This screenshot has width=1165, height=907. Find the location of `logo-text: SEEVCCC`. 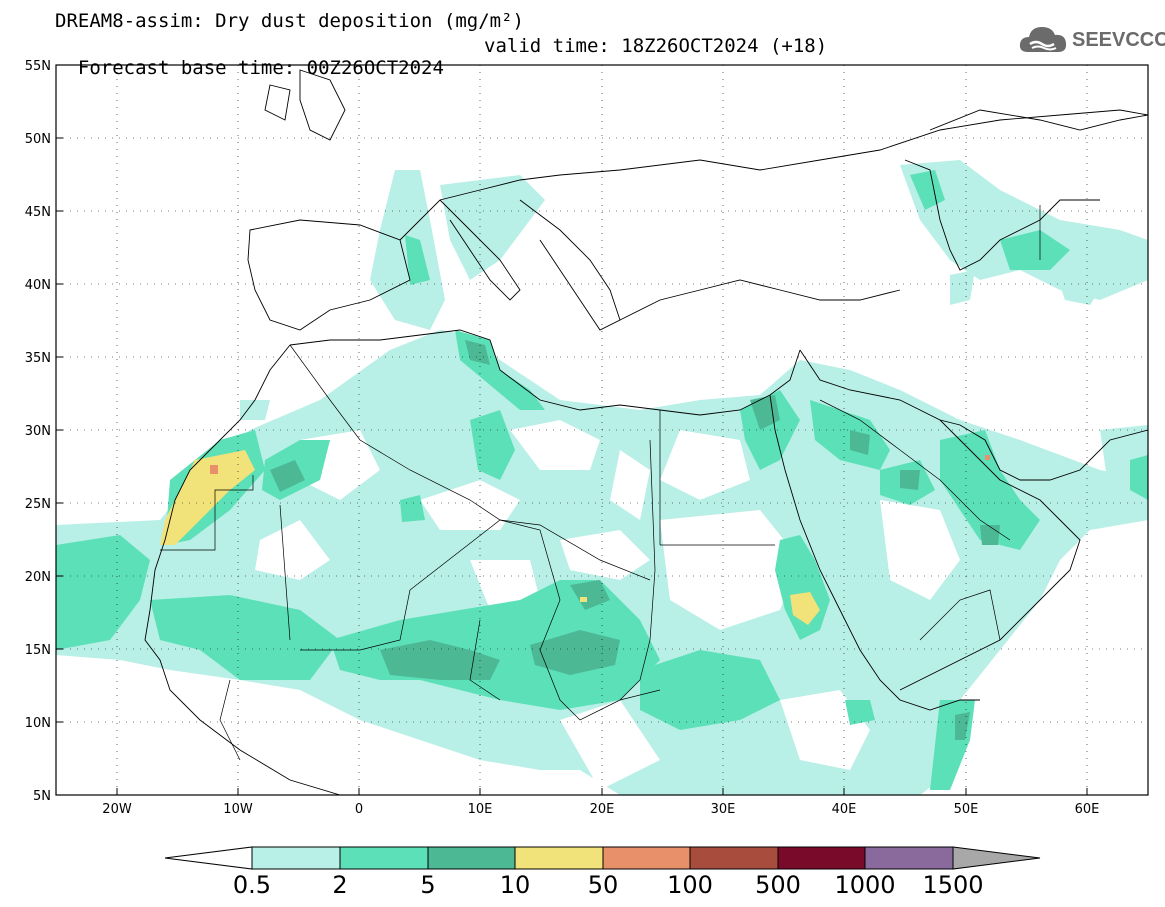

logo-text: SEEVCCC is located at coordinates (1118, 40).